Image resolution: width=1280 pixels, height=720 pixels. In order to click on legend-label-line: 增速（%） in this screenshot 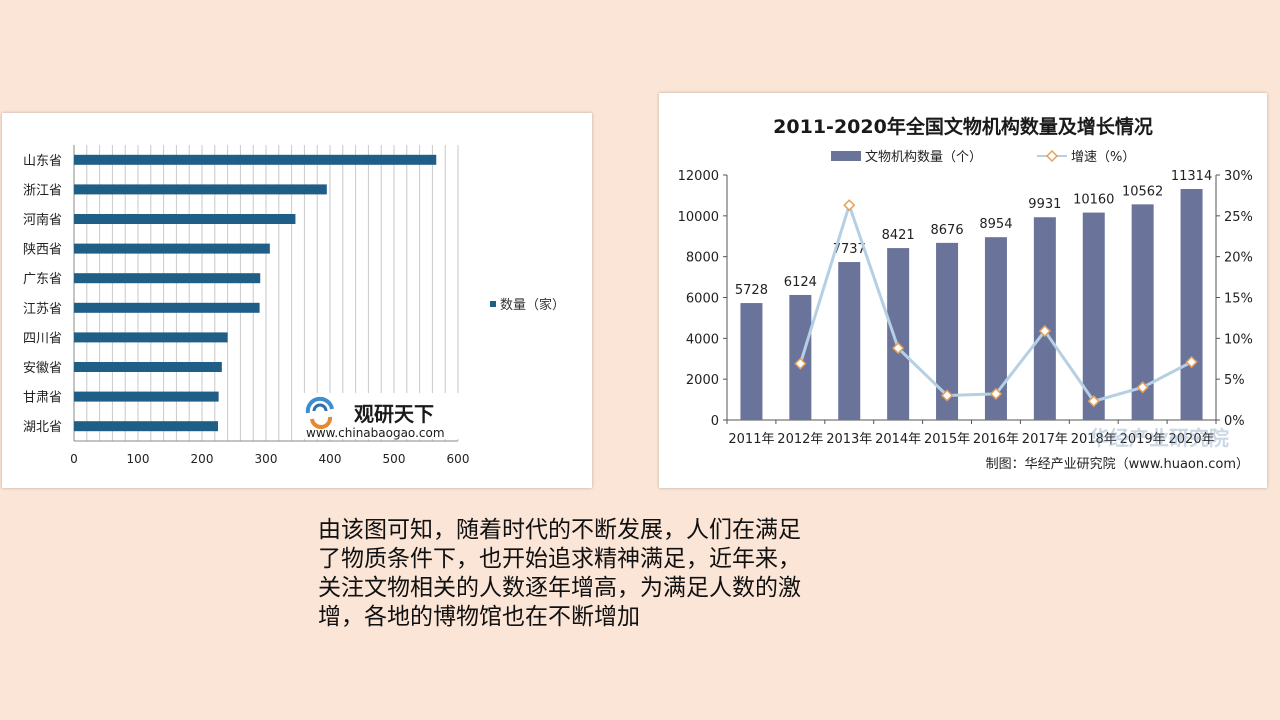, I will do `click(1103, 157)`.